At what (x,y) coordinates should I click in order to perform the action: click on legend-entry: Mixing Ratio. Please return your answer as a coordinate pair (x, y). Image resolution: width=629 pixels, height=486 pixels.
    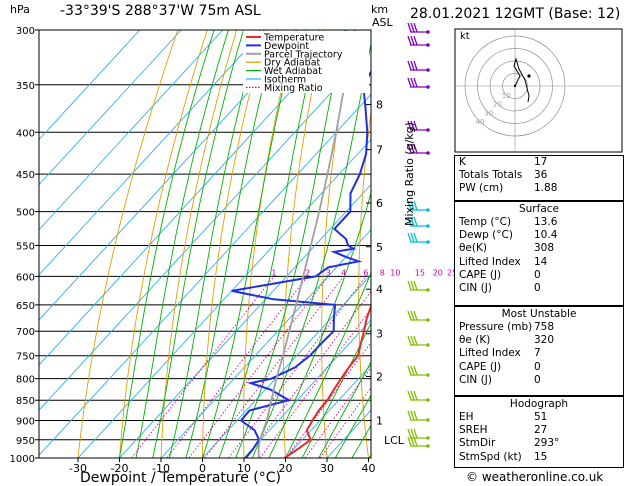
    Looking at the image, I should click on (293, 88).